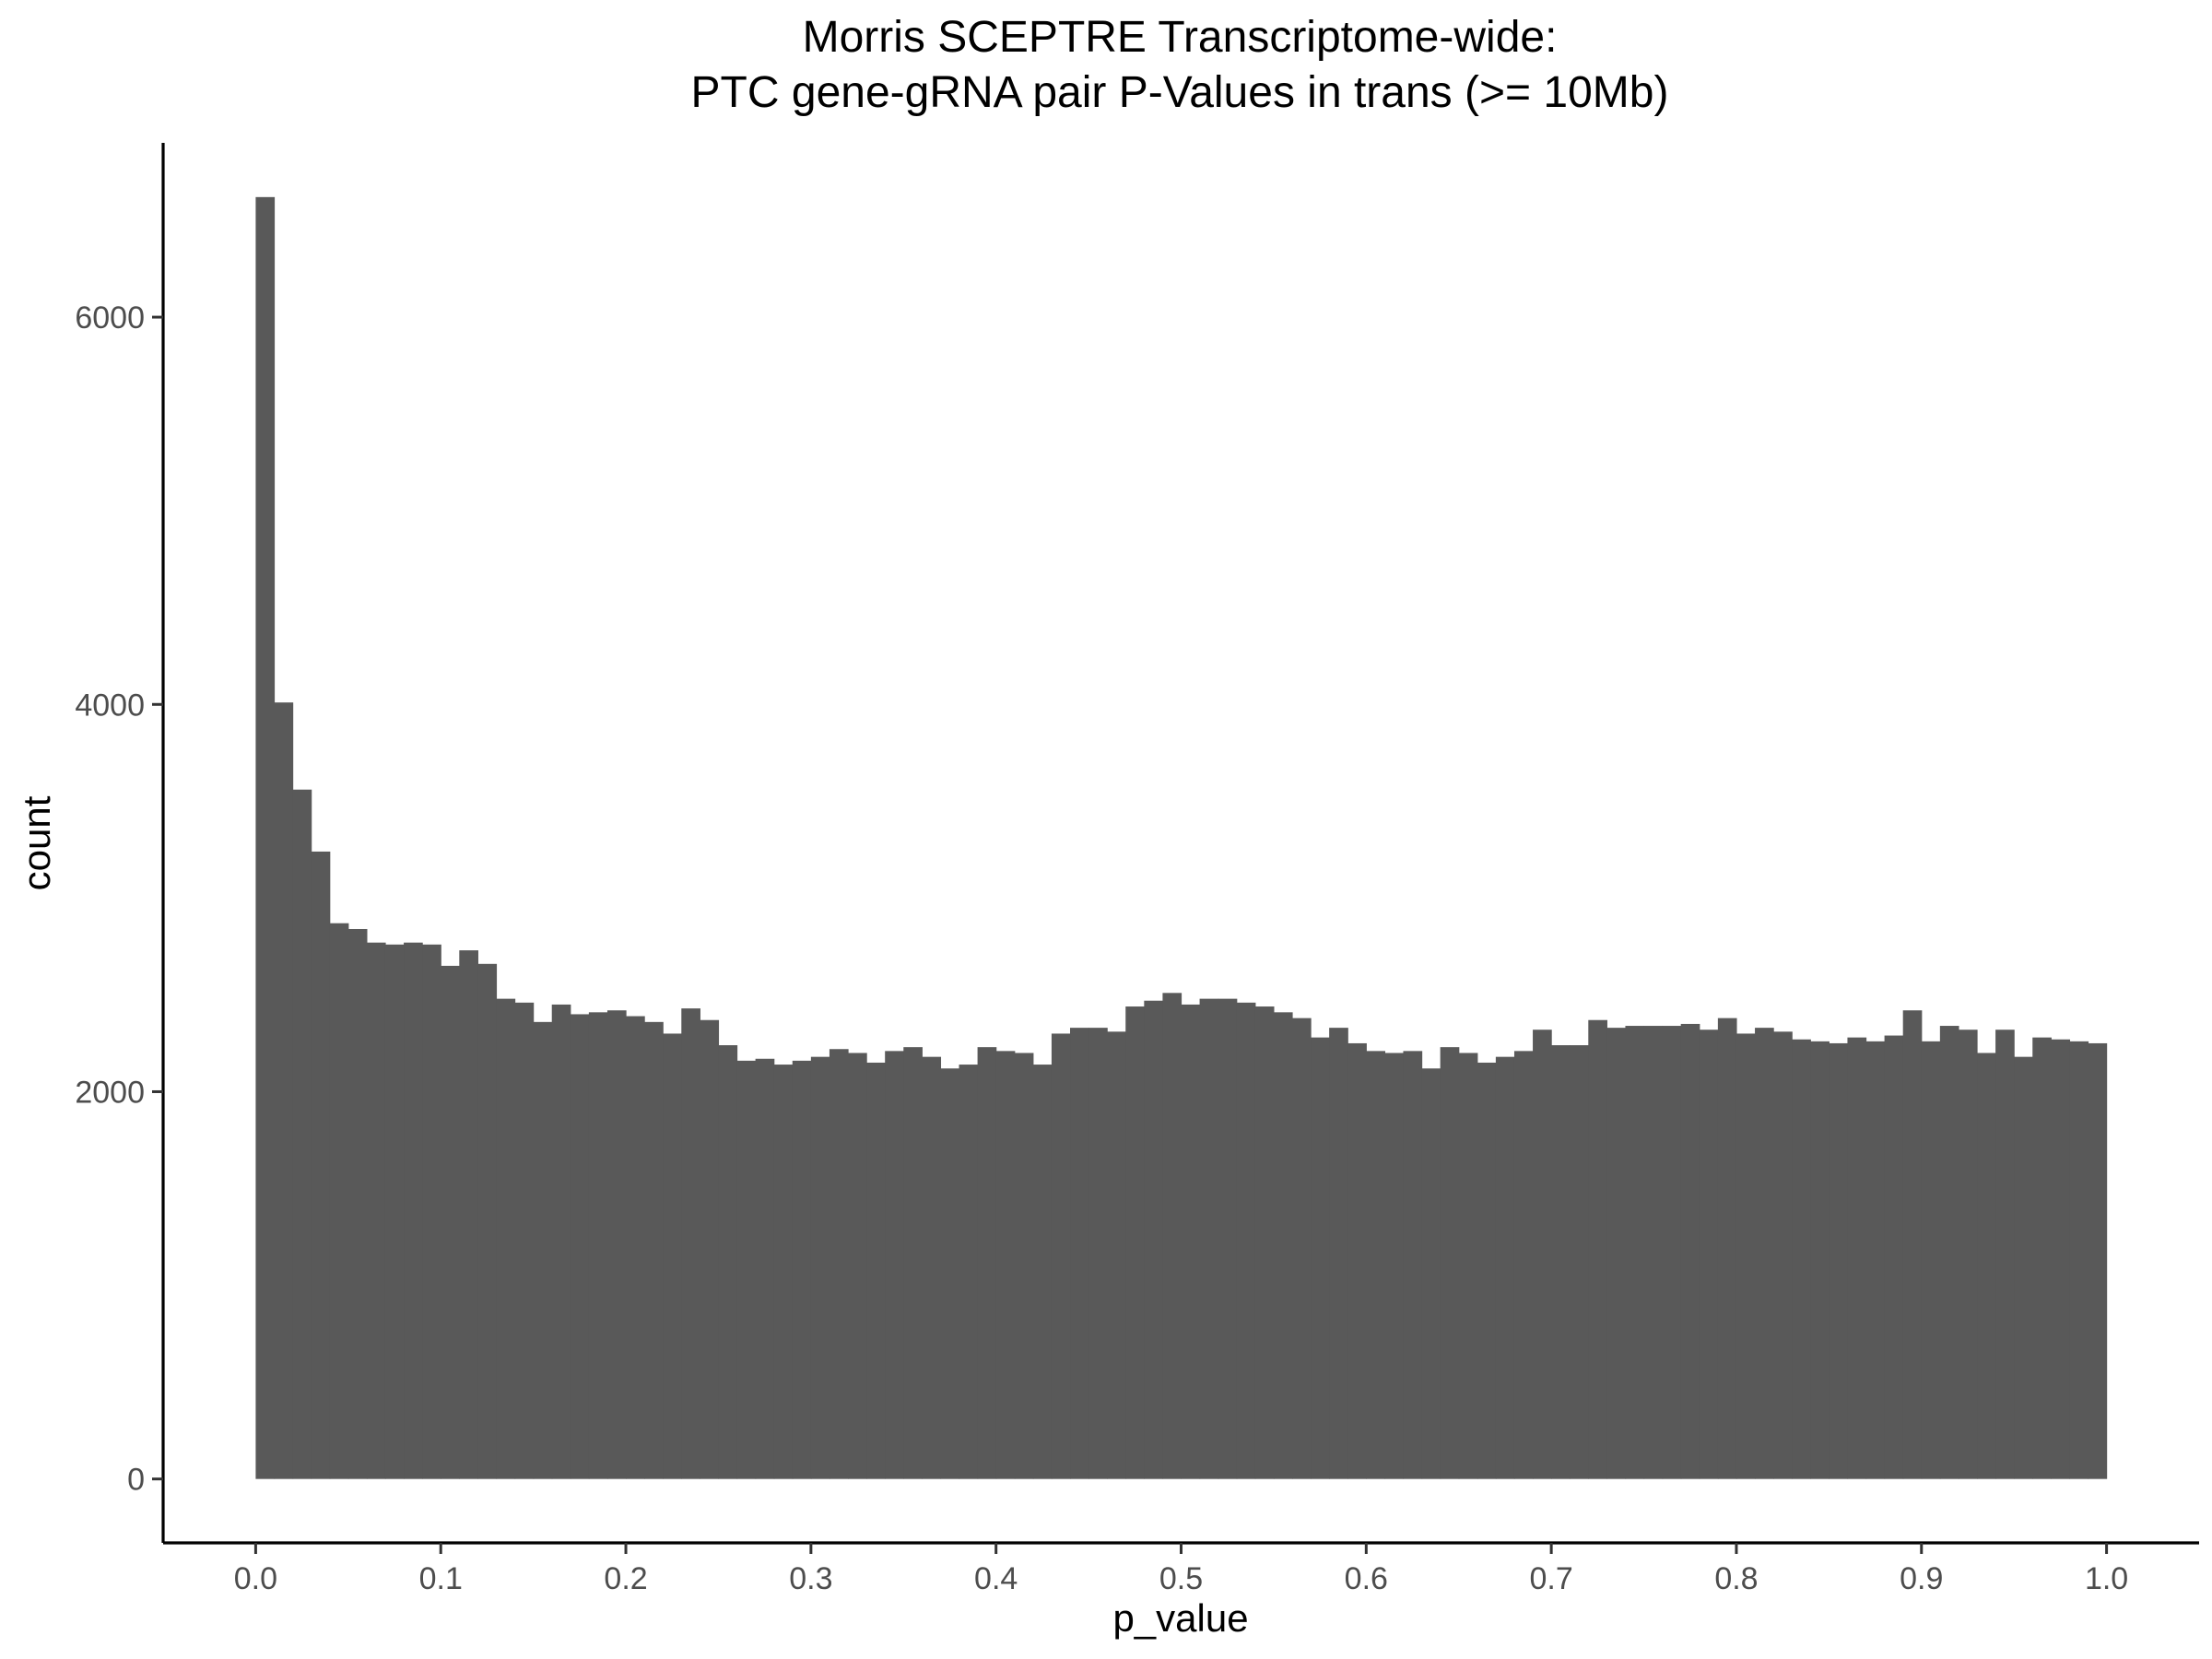 Image resolution: width=2212 pixels, height=1659 pixels. What do you see at coordinates (136, 1480) in the screenshot?
I see `y-tick-label: 0` at bounding box center [136, 1480].